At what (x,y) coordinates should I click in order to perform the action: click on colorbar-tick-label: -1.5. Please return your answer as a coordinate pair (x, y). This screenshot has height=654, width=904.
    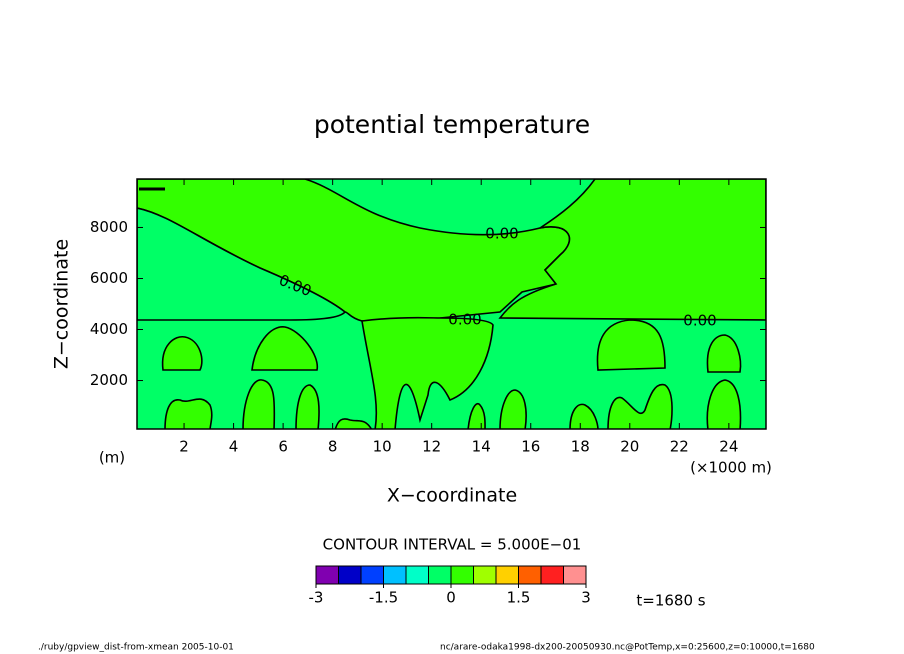
    Looking at the image, I should click on (383, 598).